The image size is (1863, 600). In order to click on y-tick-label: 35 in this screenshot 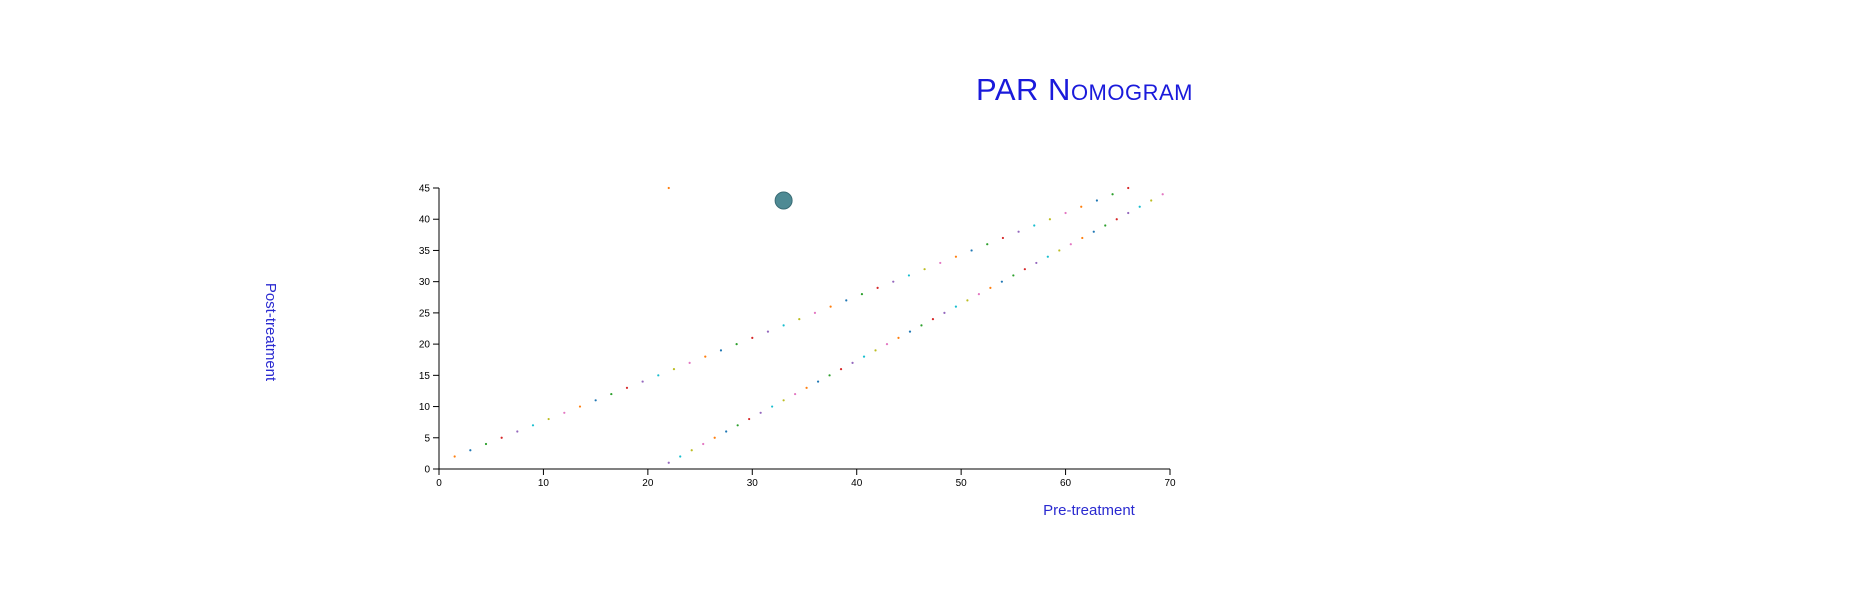, I will do `click(425, 251)`.